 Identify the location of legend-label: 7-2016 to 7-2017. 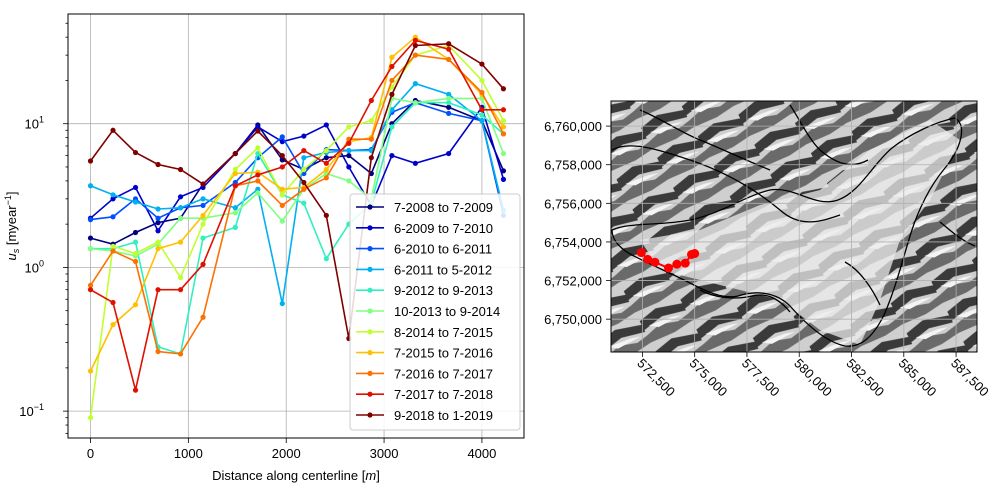
(443, 373).